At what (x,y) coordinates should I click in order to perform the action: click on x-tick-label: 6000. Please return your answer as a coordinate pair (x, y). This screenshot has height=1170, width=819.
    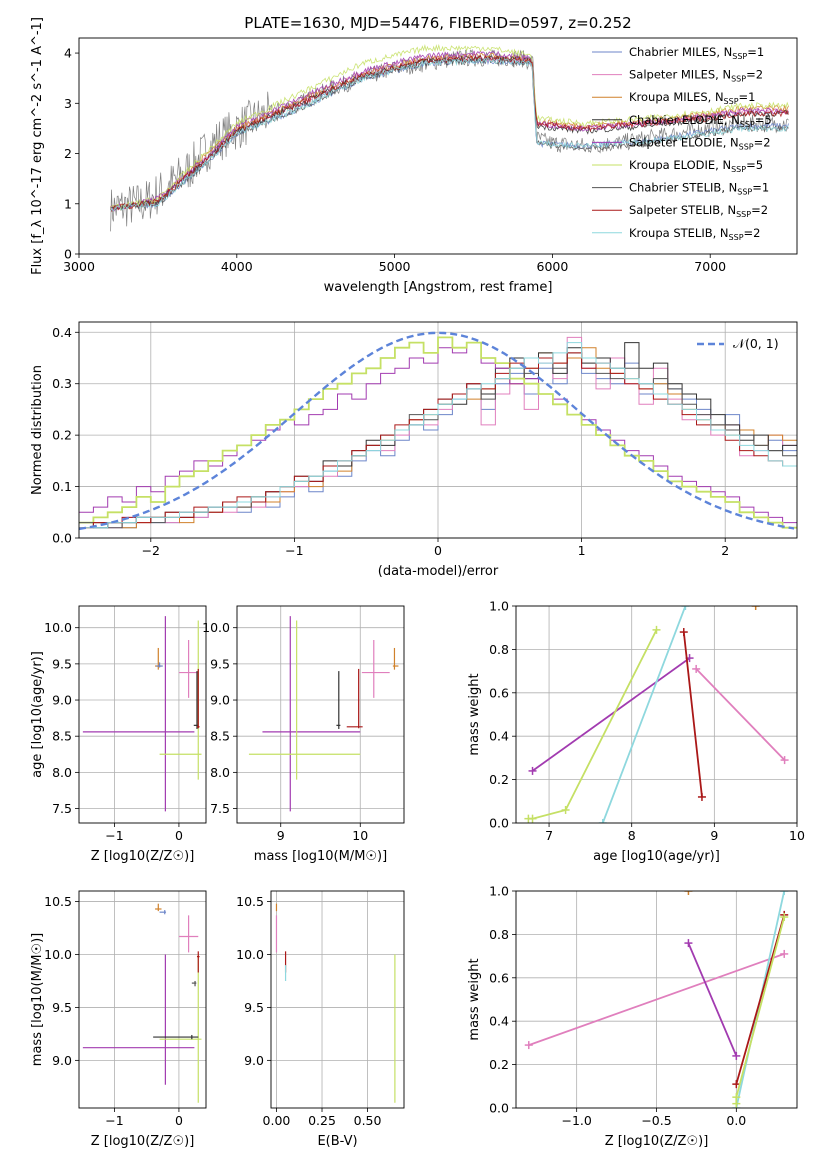
    Looking at the image, I should click on (553, 266).